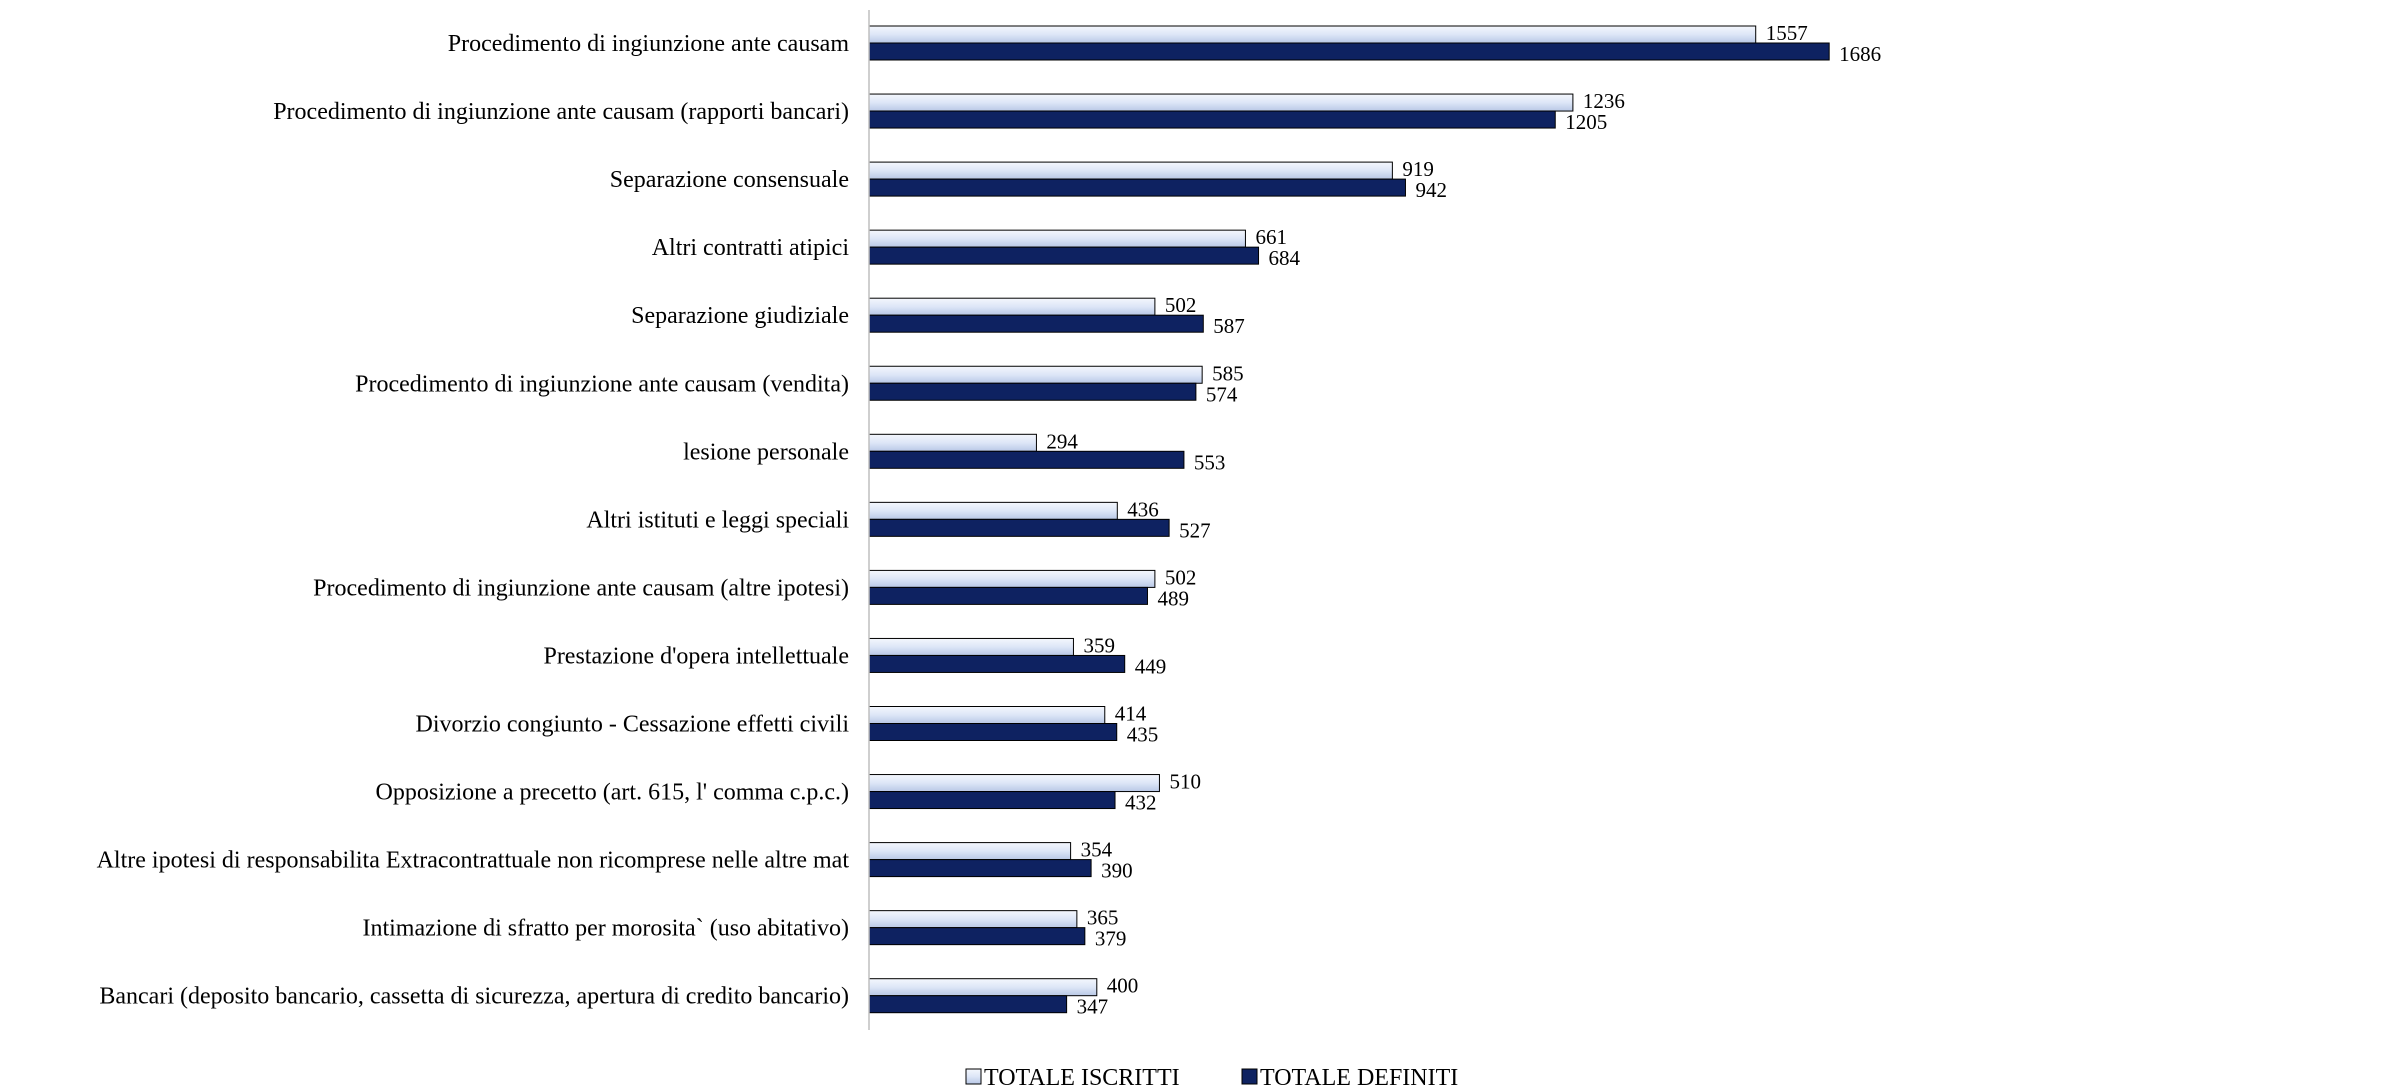 The width and height of the screenshot is (2387, 1089). What do you see at coordinates (751, 248) in the screenshot?
I see `category-label: Altri contratti atipici` at bounding box center [751, 248].